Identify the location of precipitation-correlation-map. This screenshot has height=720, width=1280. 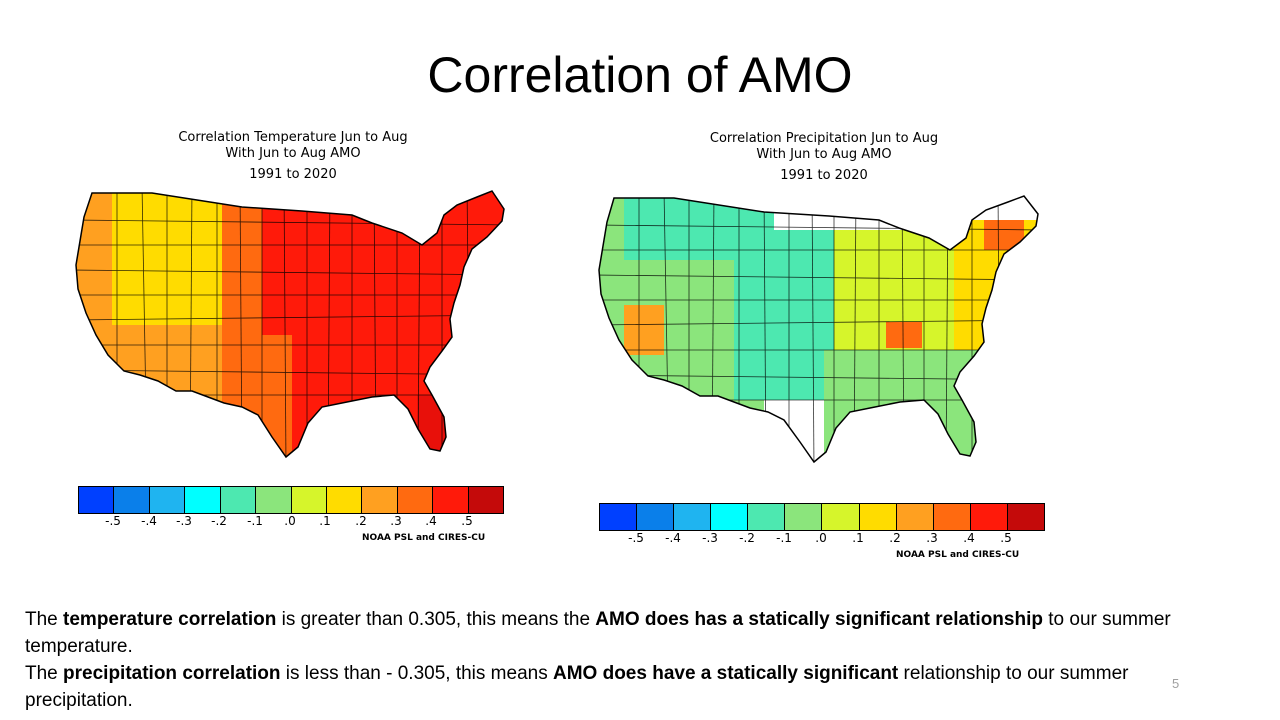
(818, 329).